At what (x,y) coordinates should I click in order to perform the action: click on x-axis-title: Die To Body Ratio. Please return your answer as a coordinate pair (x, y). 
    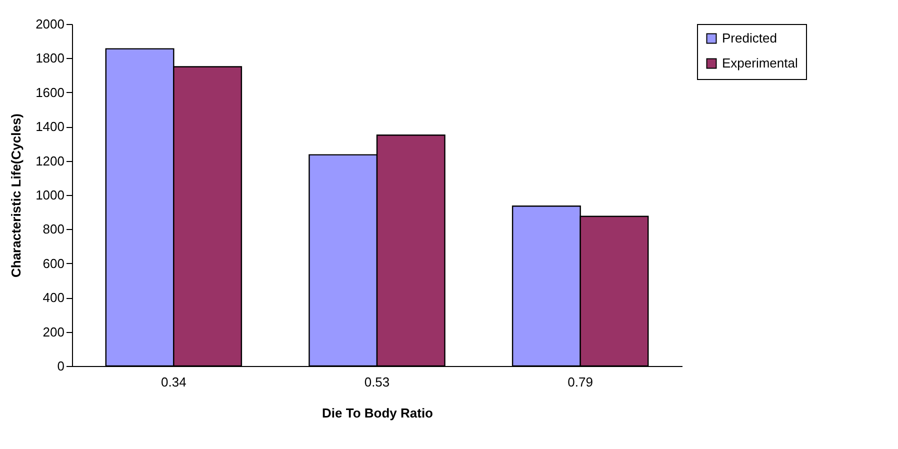
    Looking at the image, I should click on (378, 413).